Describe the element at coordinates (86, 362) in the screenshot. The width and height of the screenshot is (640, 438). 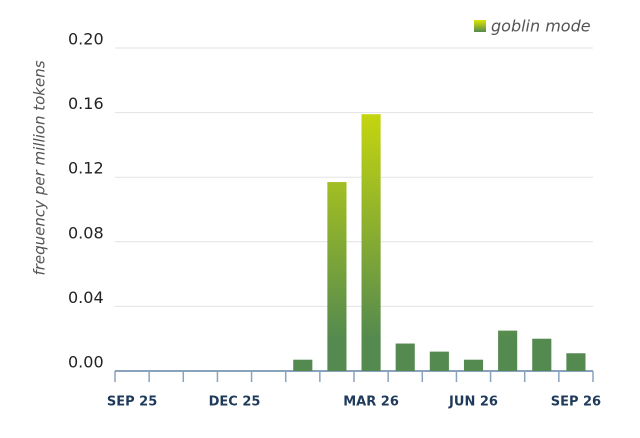
I see `y-tick-label: 0.00` at that location.